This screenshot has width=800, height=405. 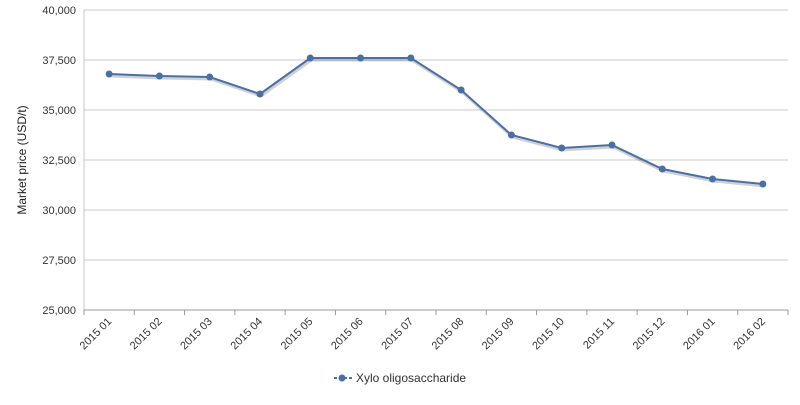 I want to click on legend-label: Xylo oligosaccharide, so click(x=411, y=378).